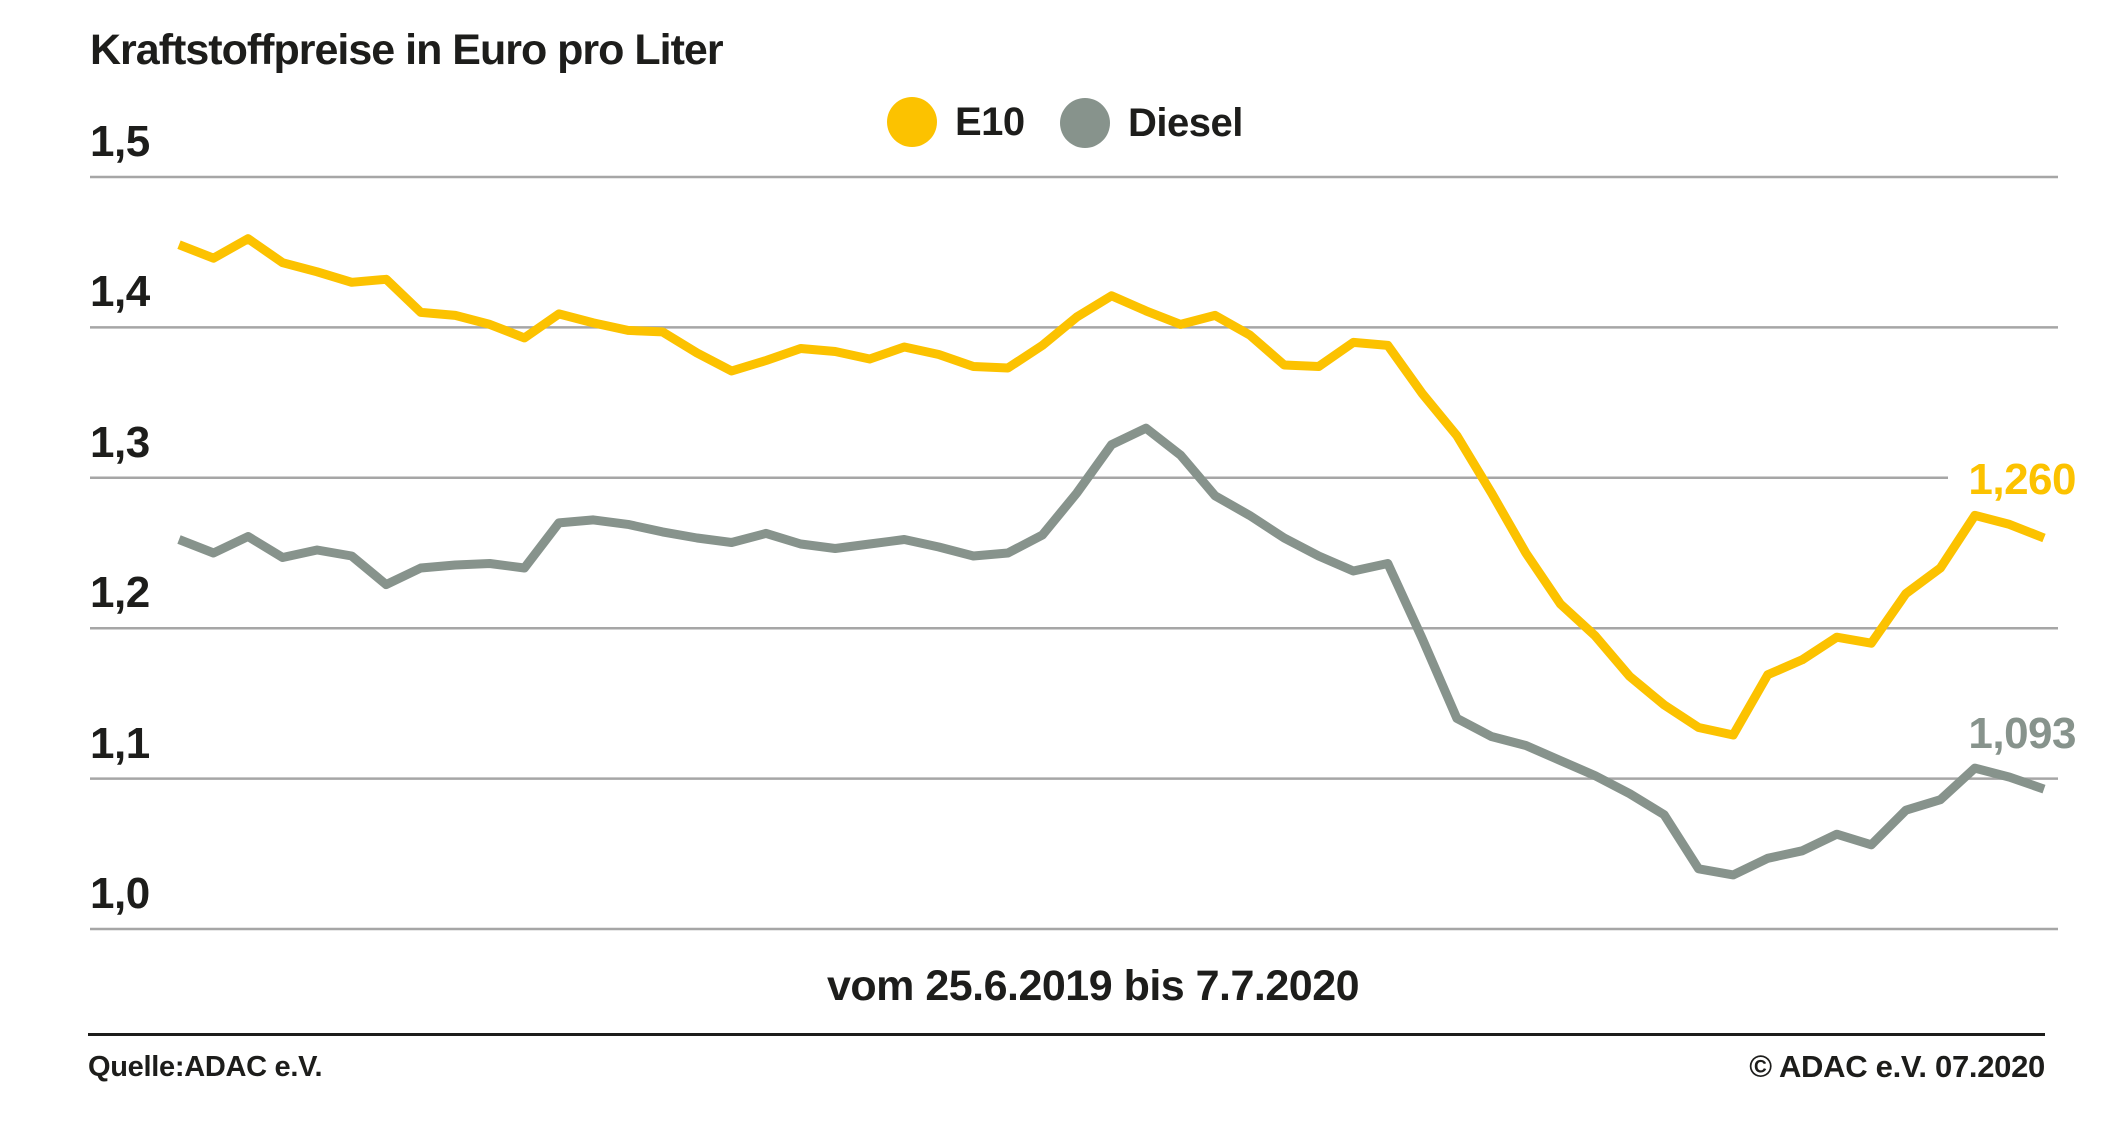 The image size is (2126, 1123). I want to click on footer-divider, so click(1066, 1034).